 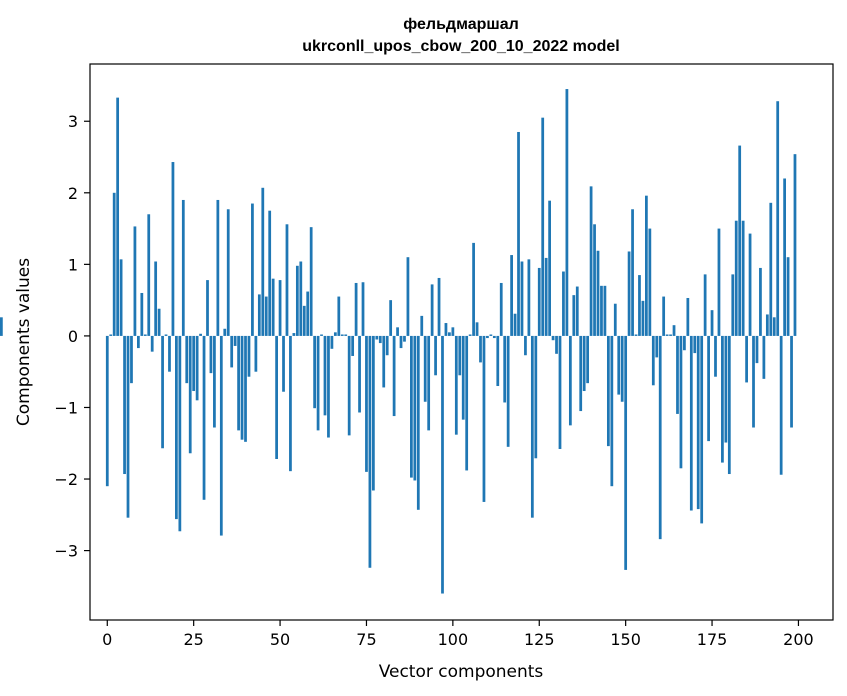 I want to click on x-tick-label: 50, so click(x=280, y=639).